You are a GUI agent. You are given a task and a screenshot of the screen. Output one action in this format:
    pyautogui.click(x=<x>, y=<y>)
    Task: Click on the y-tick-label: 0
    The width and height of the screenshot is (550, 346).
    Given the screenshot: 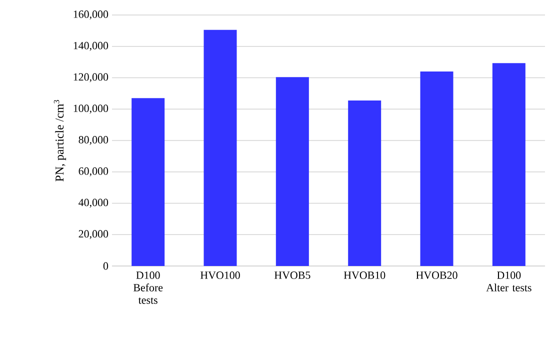 What is the action you would take?
    pyautogui.click(x=105, y=266)
    